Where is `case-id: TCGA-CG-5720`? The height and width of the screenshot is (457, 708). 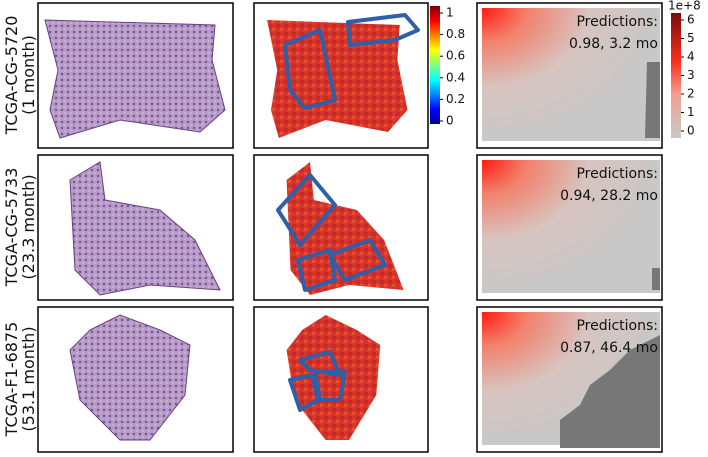
case-id: TCGA-CG-5720 is located at coordinates (11, 76).